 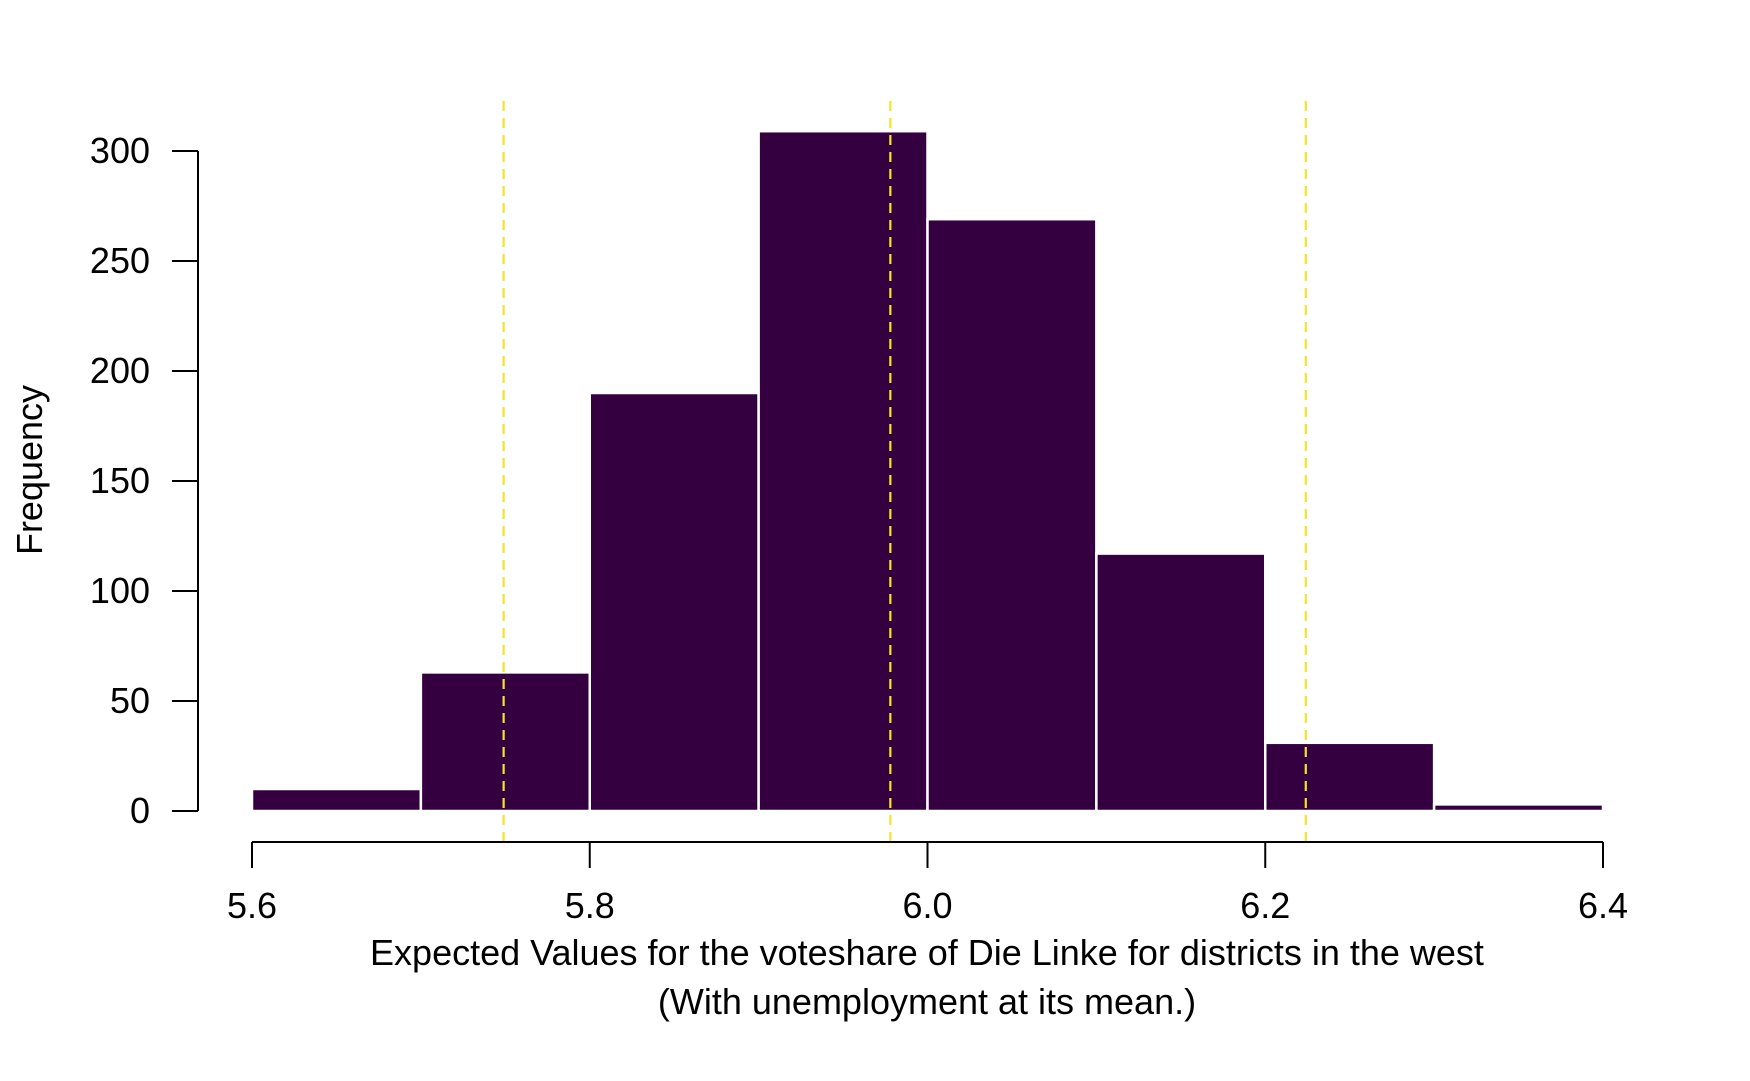 What do you see at coordinates (927, 1001) in the screenshot?
I see `x-axis-subtitle: (With unemployment at its mean.)` at bounding box center [927, 1001].